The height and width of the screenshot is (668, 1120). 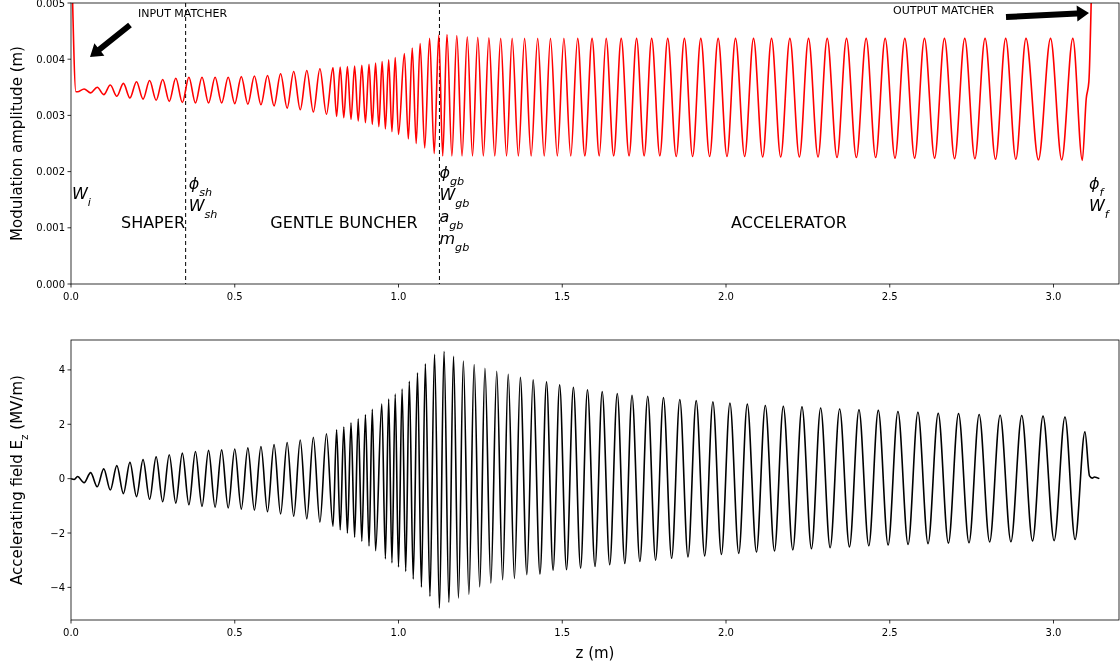 What do you see at coordinates (50, 284) in the screenshot?
I see `y-tick-label: 0.000` at bounding box center [50, 284].